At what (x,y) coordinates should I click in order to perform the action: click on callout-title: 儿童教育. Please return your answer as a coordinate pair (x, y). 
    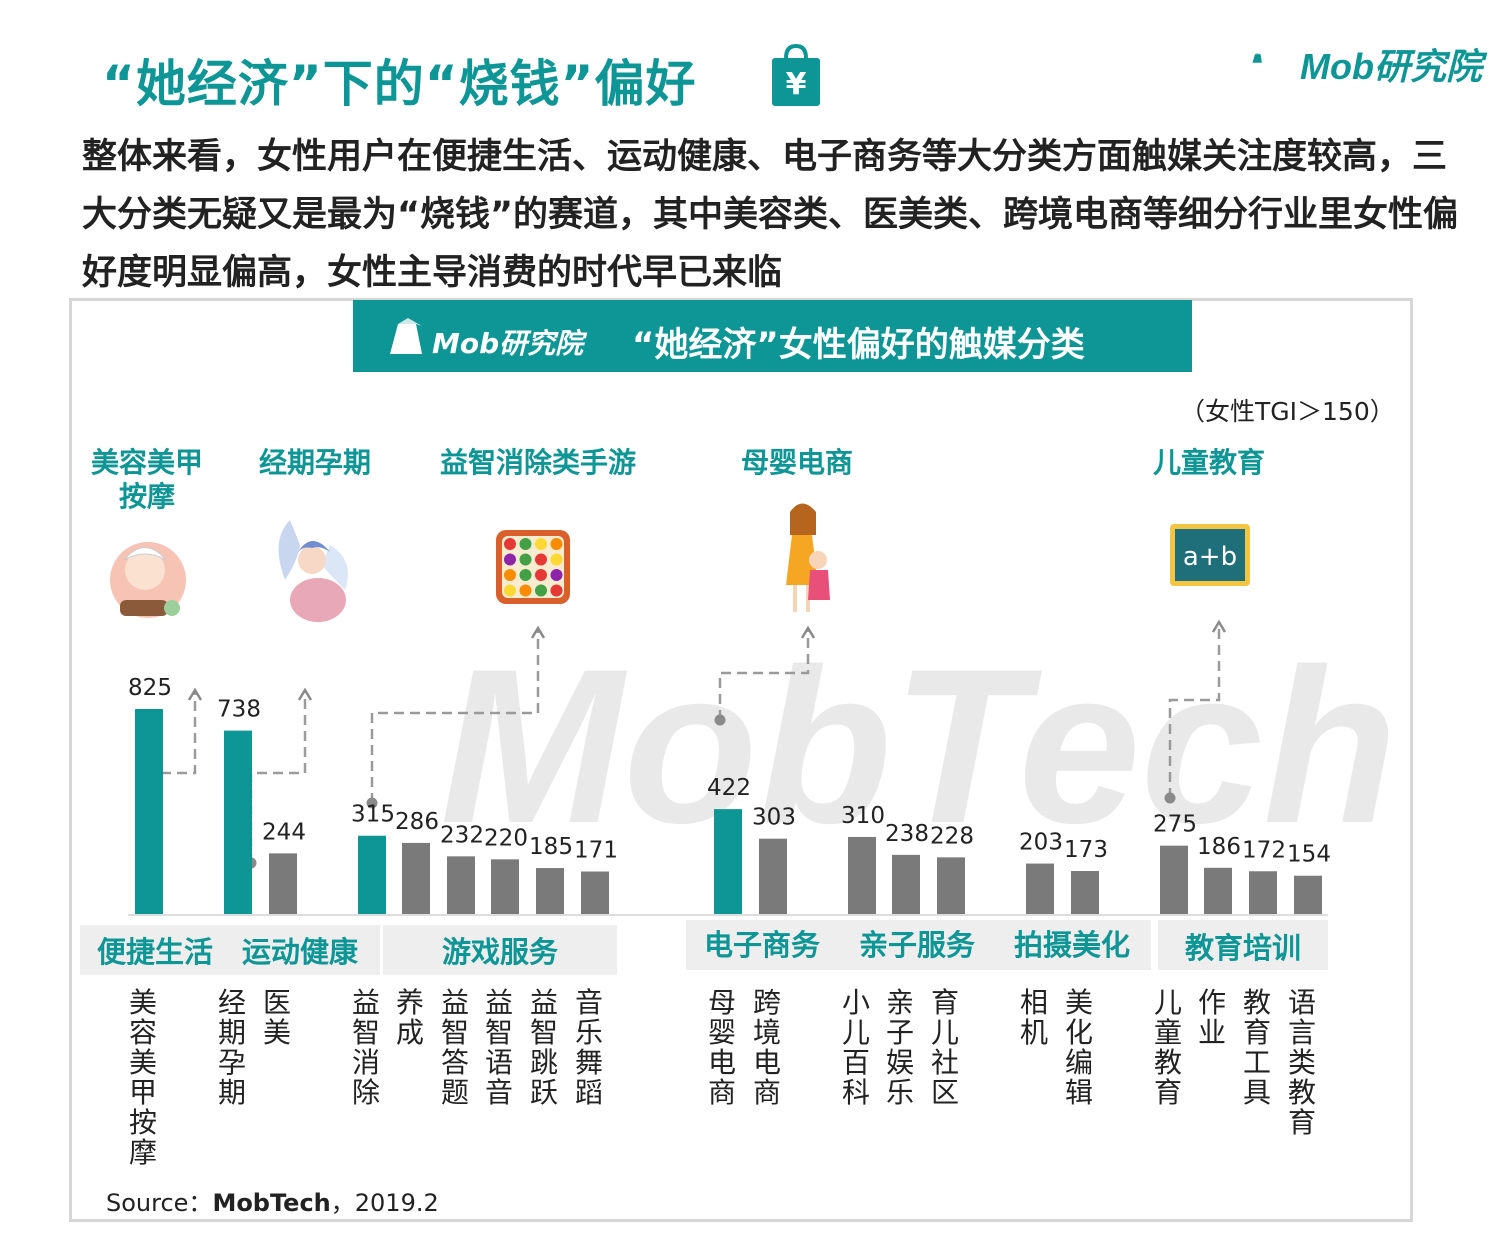
    Looking at the image, I should click on (1209, 462).